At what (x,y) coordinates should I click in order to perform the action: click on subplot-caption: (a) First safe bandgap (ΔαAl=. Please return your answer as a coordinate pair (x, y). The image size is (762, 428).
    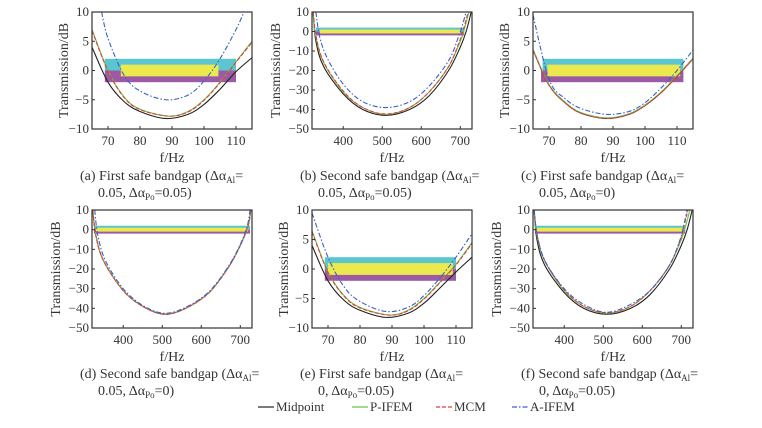
    Looking at the image, I should click on (161, 177).